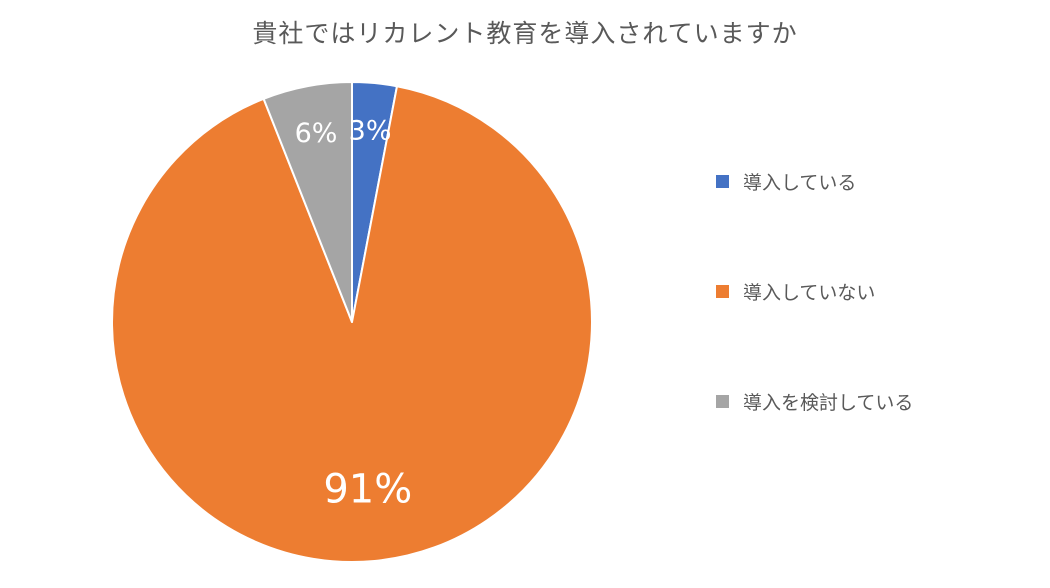 The height and width of the screenshot is (588, 1050). Describe the element at coordinates (367, 489) in the screenshot. I see `data-label-not-introduced: 91%` at that location.